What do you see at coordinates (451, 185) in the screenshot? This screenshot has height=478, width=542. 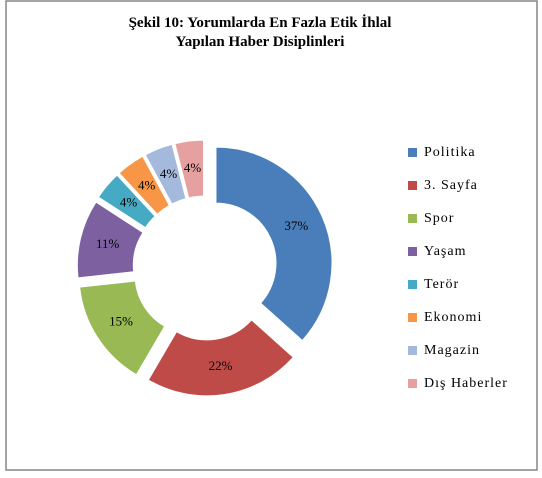 I see `legend-label: 3. Sayfa` at bounding box center [451, 185].